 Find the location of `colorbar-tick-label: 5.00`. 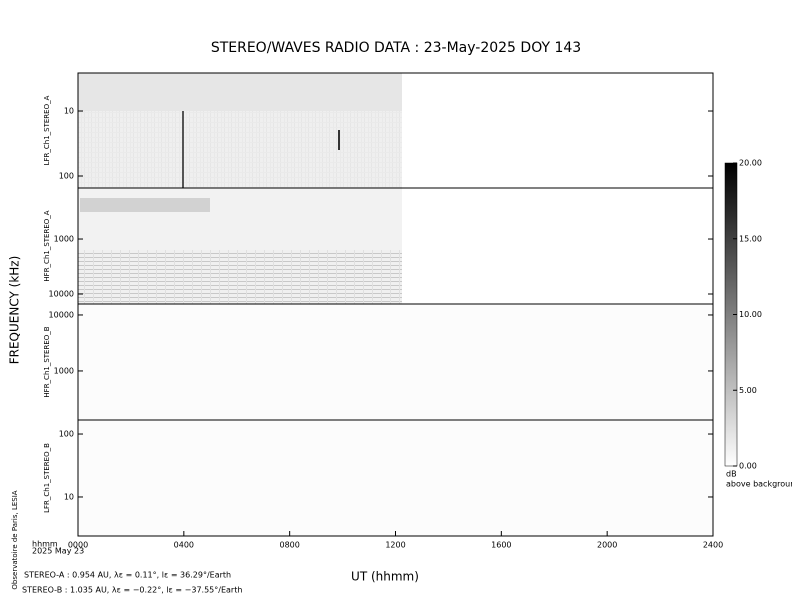

colorbar-tick-label: 5.00 is located at coordinates (748, 390).